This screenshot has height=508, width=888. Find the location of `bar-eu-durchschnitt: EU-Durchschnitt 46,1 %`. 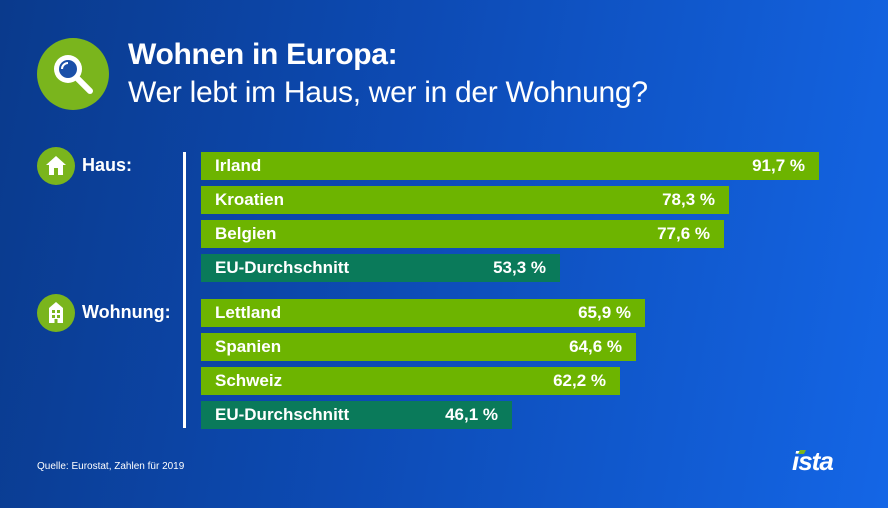

bar-eu-durchschnitt: EU-Durchschnitt 46,1 % is located at coordinates (356, 415).